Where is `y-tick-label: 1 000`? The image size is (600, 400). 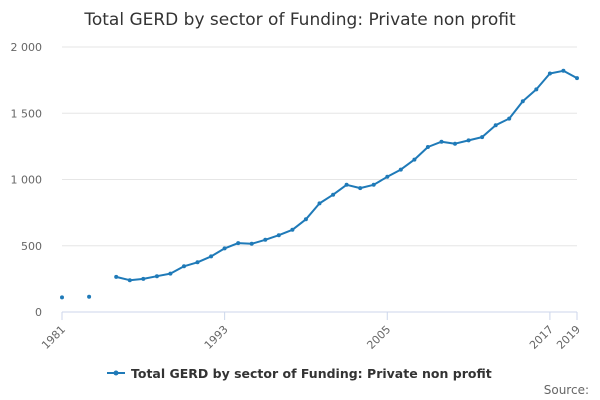 y-tick-label: 1 000 is located at coordinates (27, 180).